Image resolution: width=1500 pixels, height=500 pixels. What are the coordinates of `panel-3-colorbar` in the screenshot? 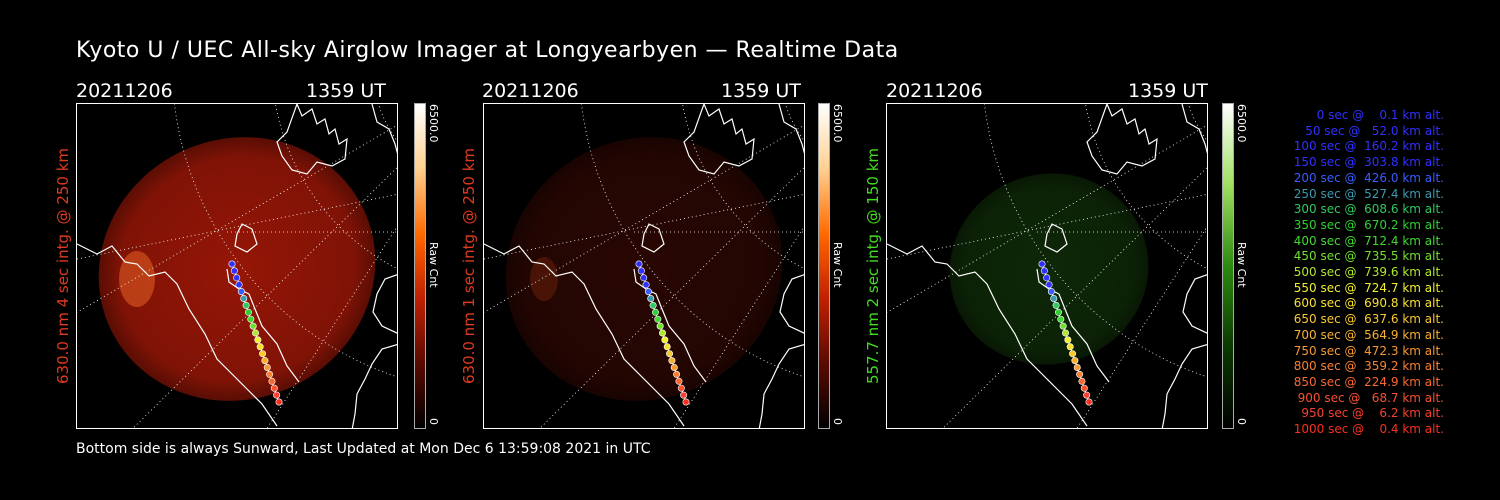 It's located at (1228, 266).